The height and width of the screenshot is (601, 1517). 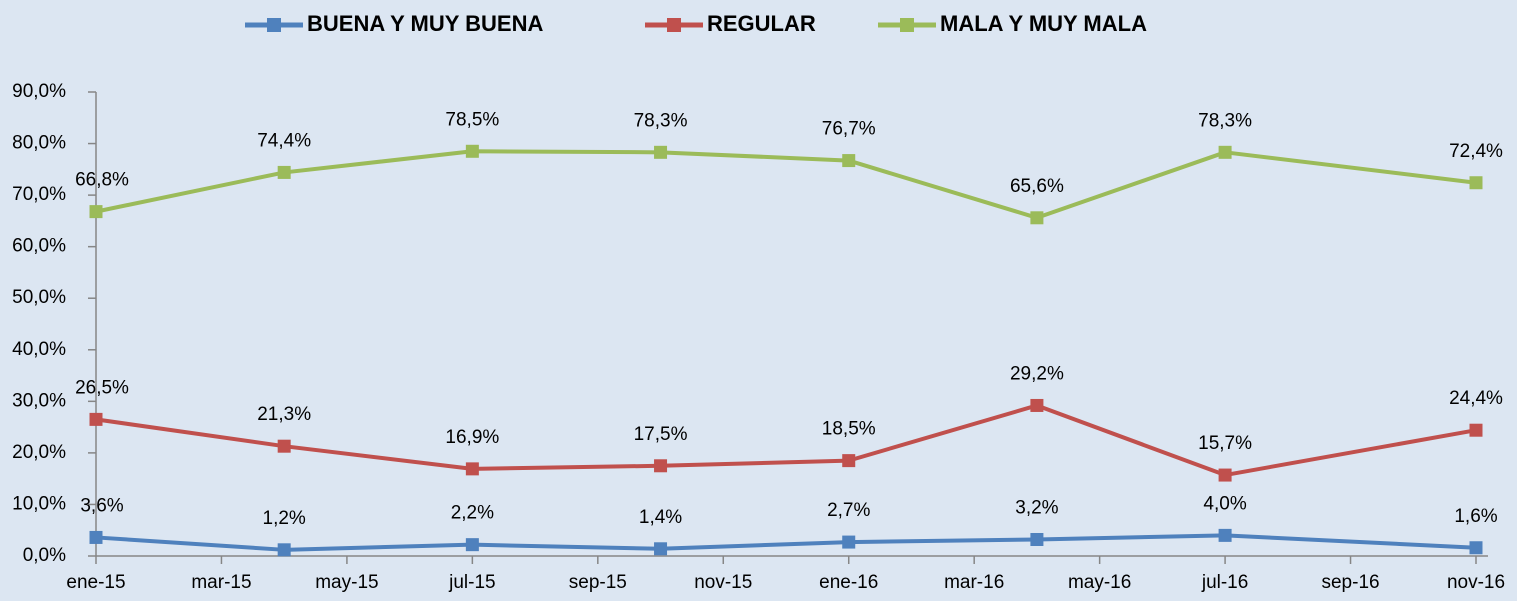 What do you see at coordinates (39, 452) in the screenshot?
I see `y-tick-label: 20,0%` at bounding box center [39, 452].